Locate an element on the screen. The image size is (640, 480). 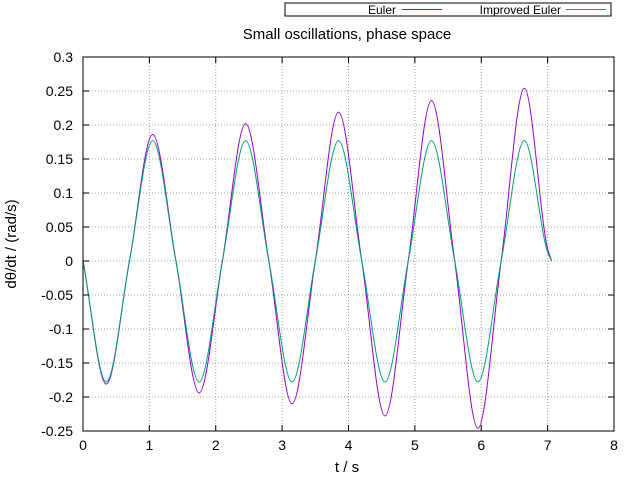
legend: Euler Improved Euler is located at coordinates (448, 9).